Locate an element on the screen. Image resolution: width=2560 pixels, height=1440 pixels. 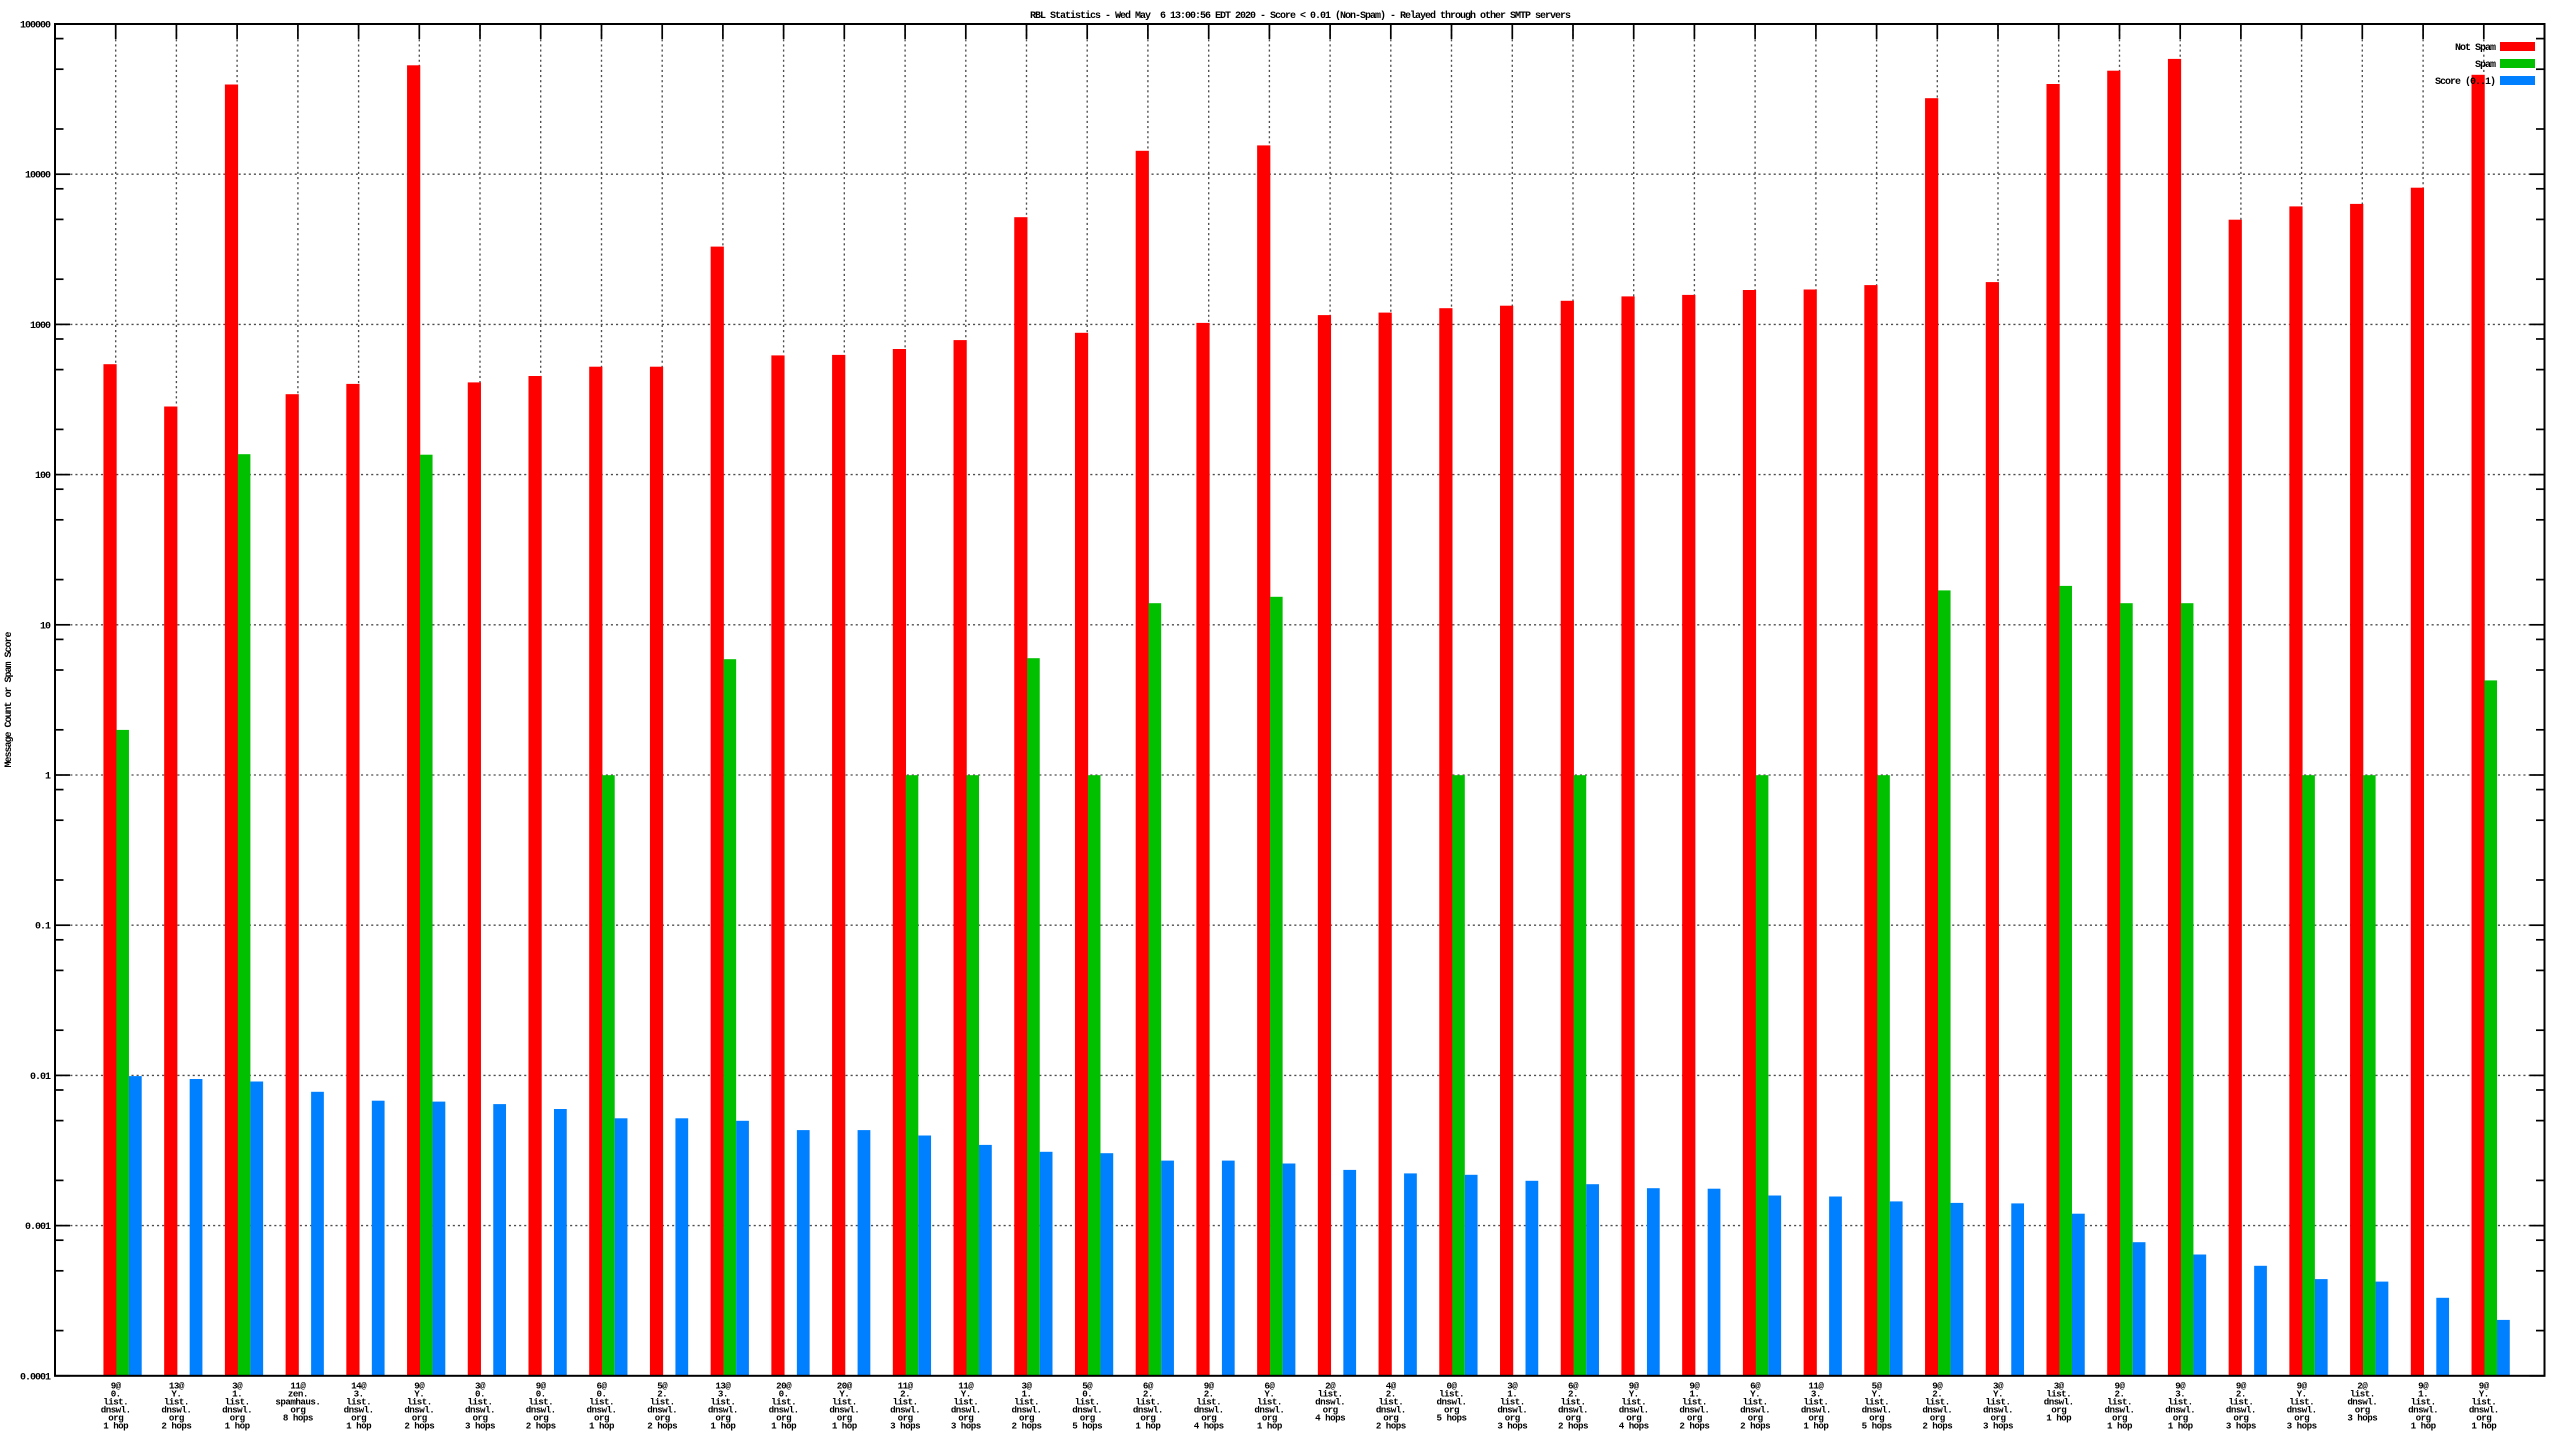
svg-text: 10 is located at coordinates (45, 626).